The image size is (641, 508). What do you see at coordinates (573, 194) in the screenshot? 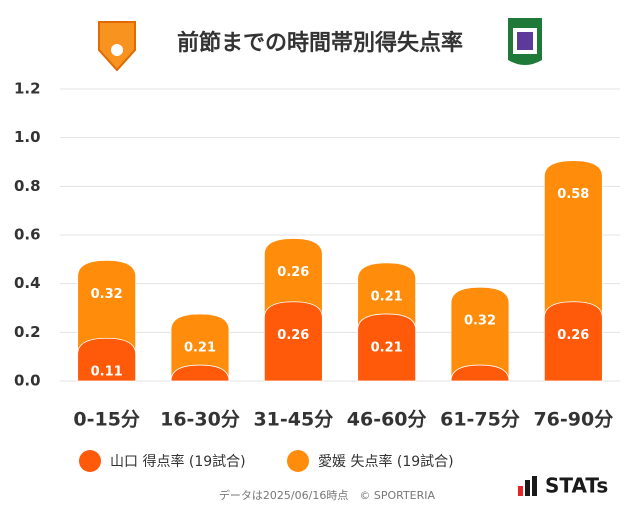
I see `data-label: 0.58` at bounding box center [573, 194].